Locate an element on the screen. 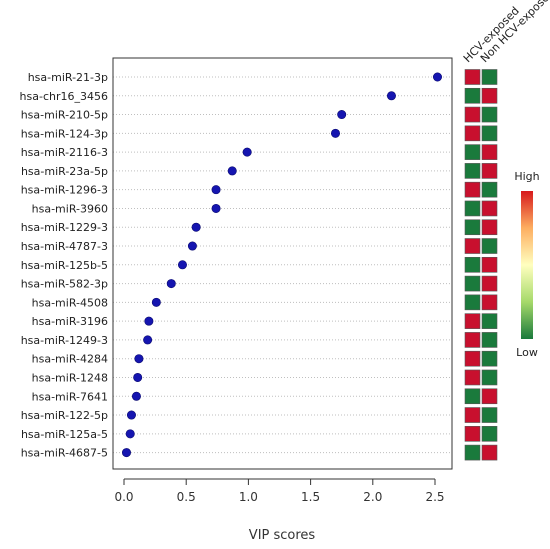 Image resolution: width=550 pixels, height=549 pixels. x-axis-title: VIP scores is located at coordinates (282, 535).